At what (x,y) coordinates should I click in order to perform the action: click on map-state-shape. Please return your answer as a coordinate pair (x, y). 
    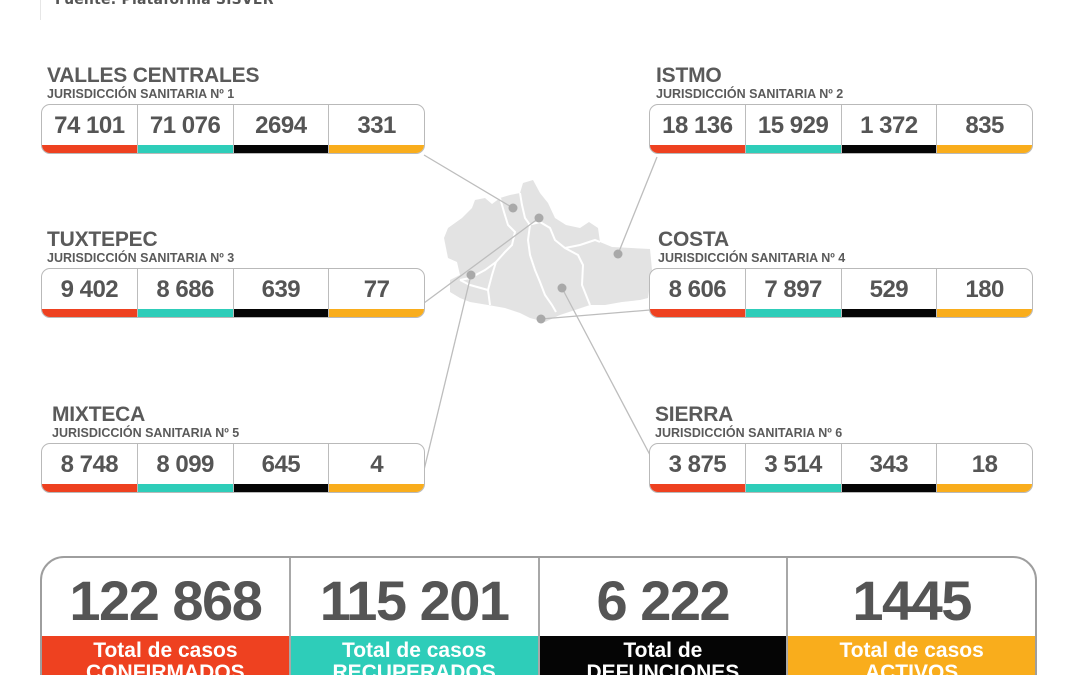
    Looking at the image, I should click on (548, 251).